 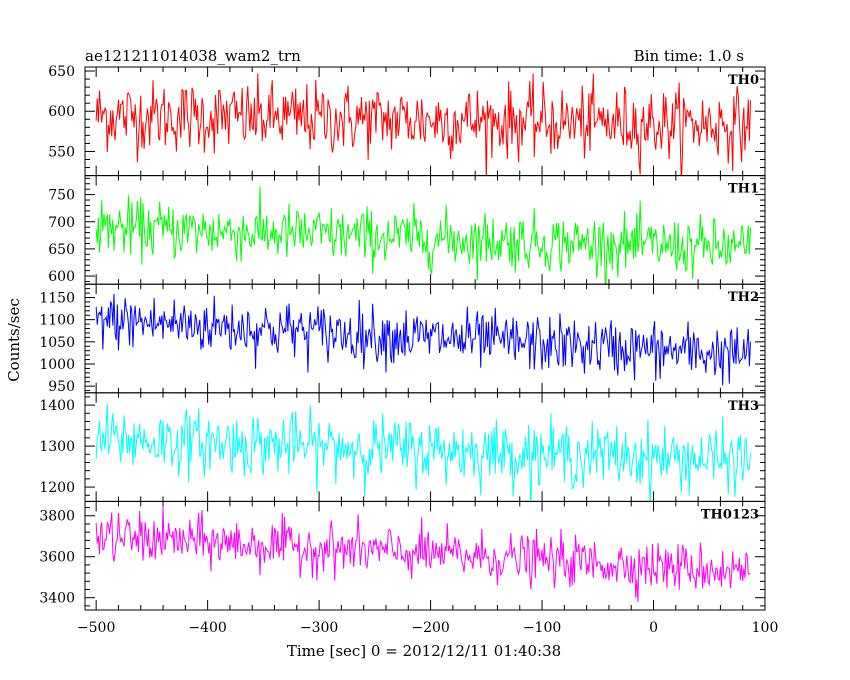 What do you see at coordinates (423, 339) in the screenshot?
I see `series-line-th2` at bounding box center [423, 339].